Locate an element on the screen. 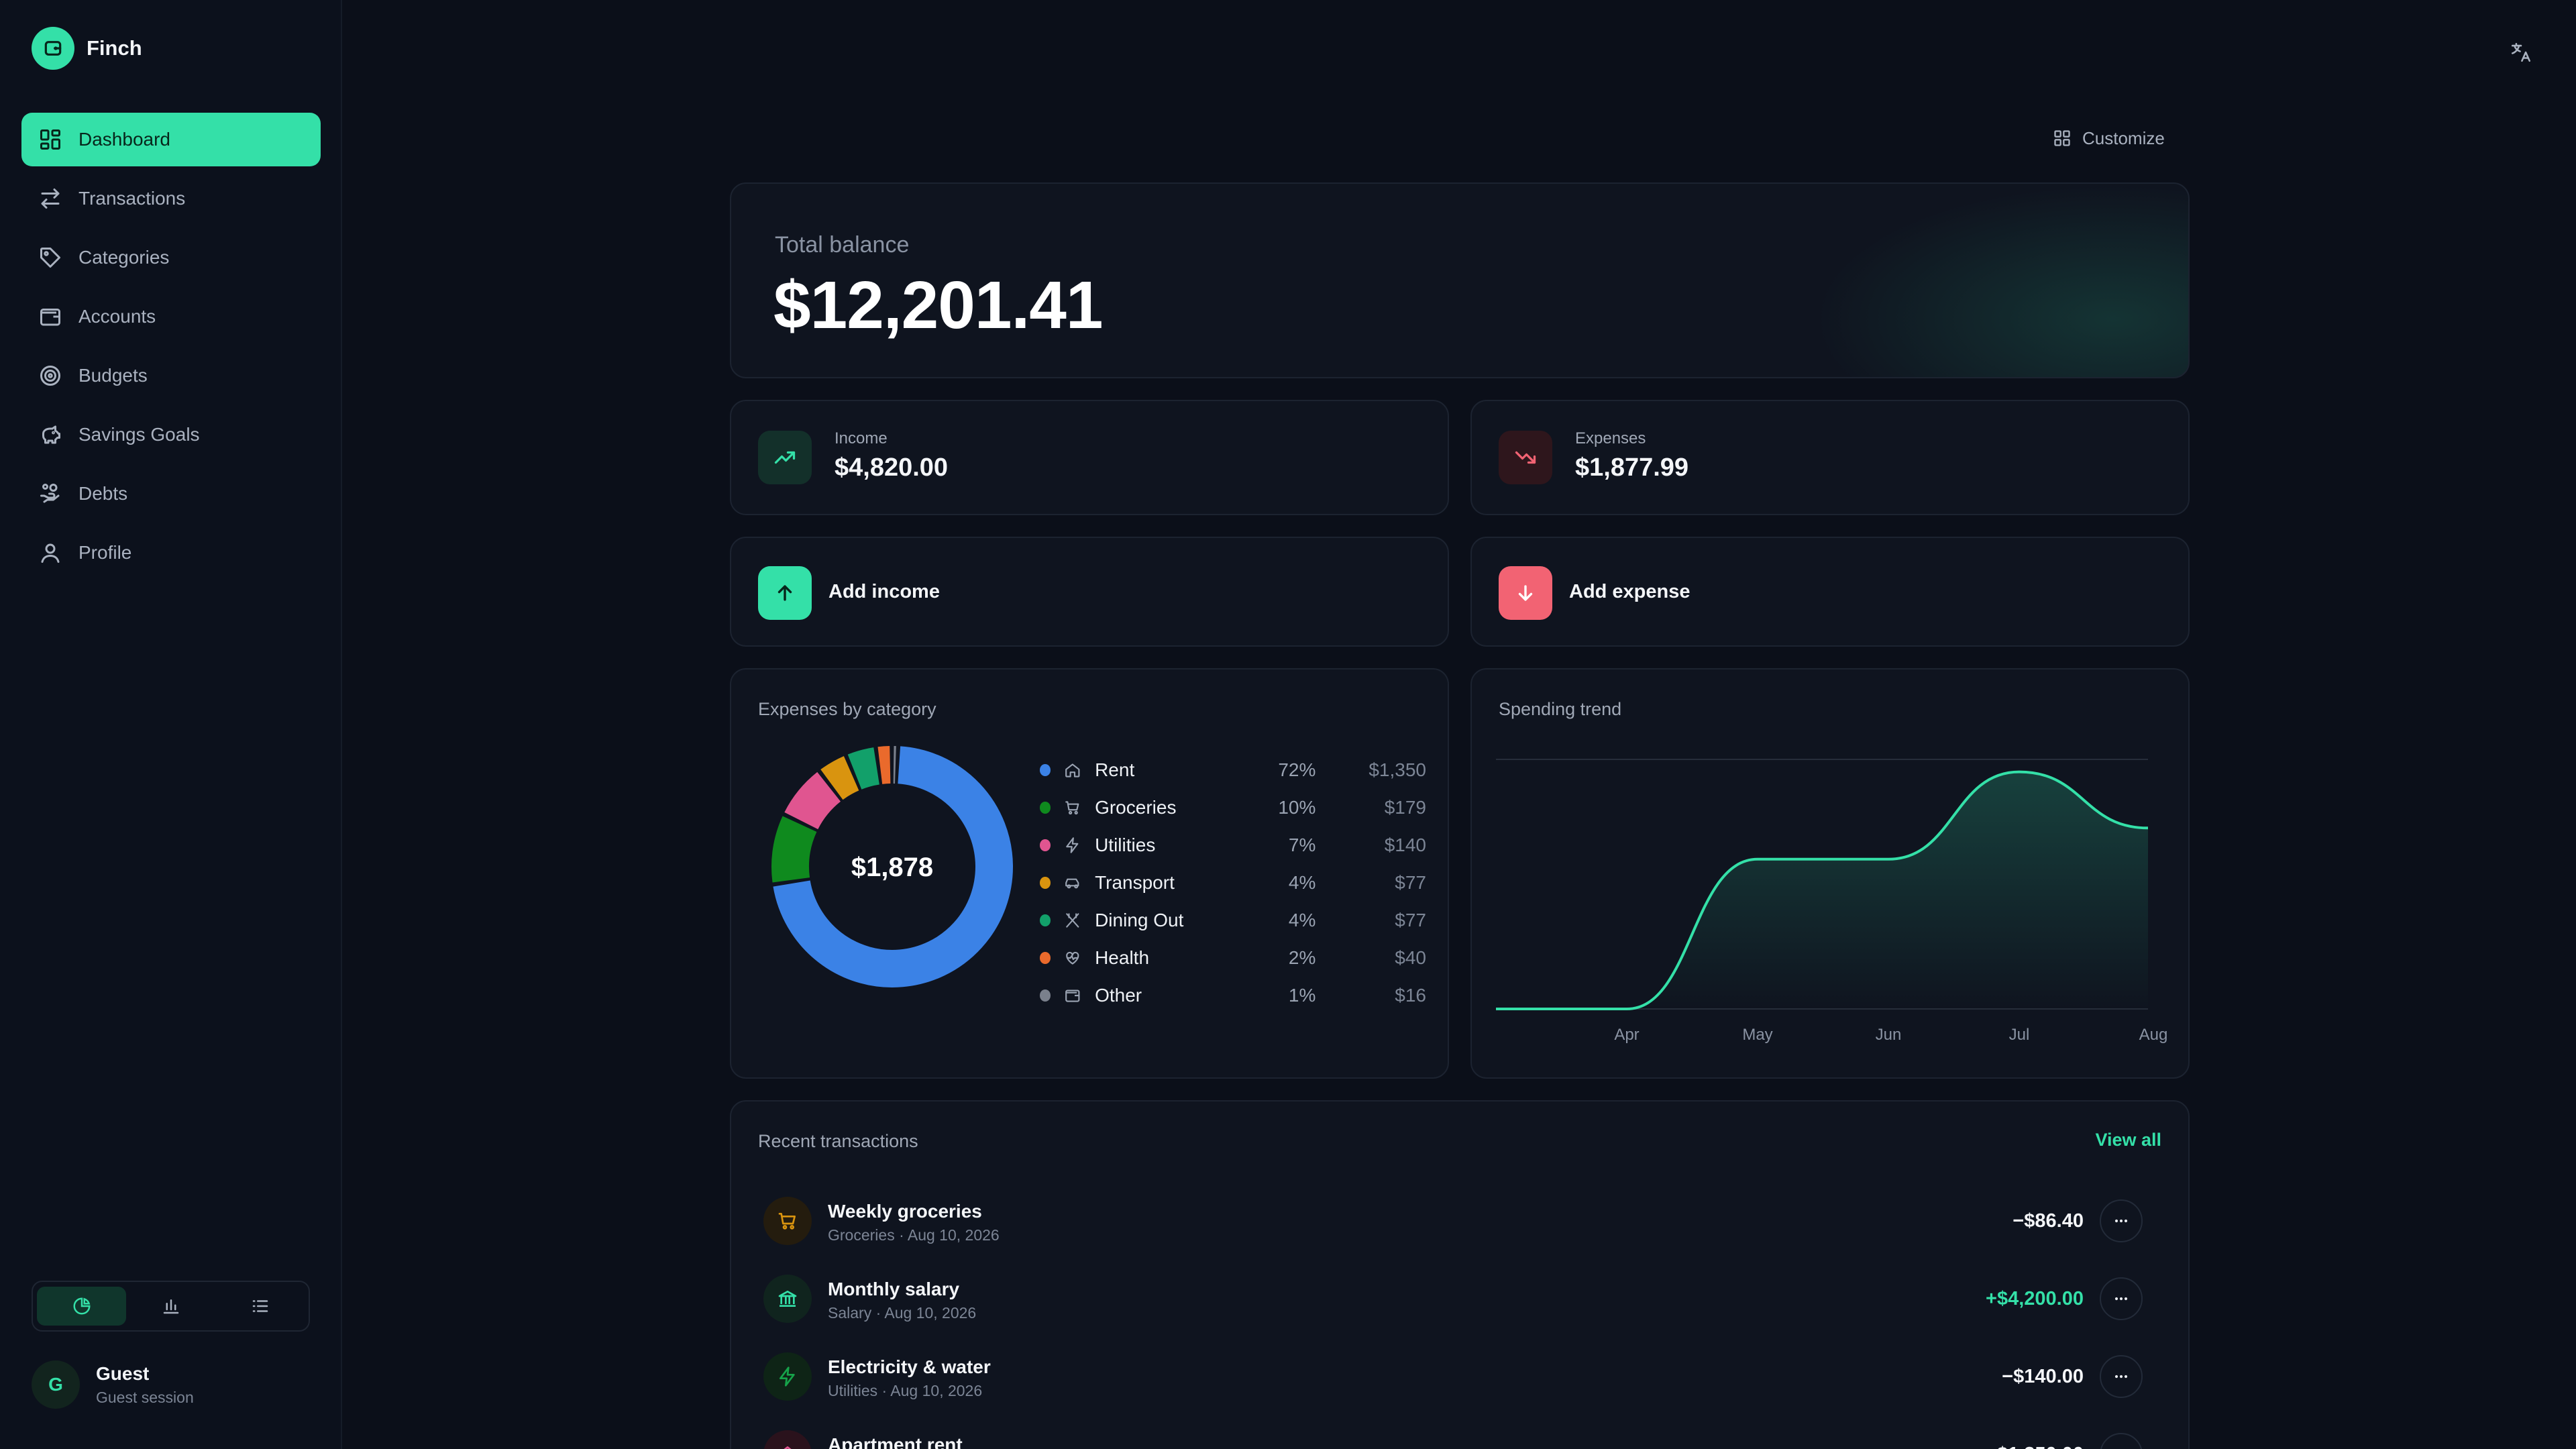 The height and width of the screenshot is (1449, 2576). x-tick-label: May is located at coordinates (1757, 1035).